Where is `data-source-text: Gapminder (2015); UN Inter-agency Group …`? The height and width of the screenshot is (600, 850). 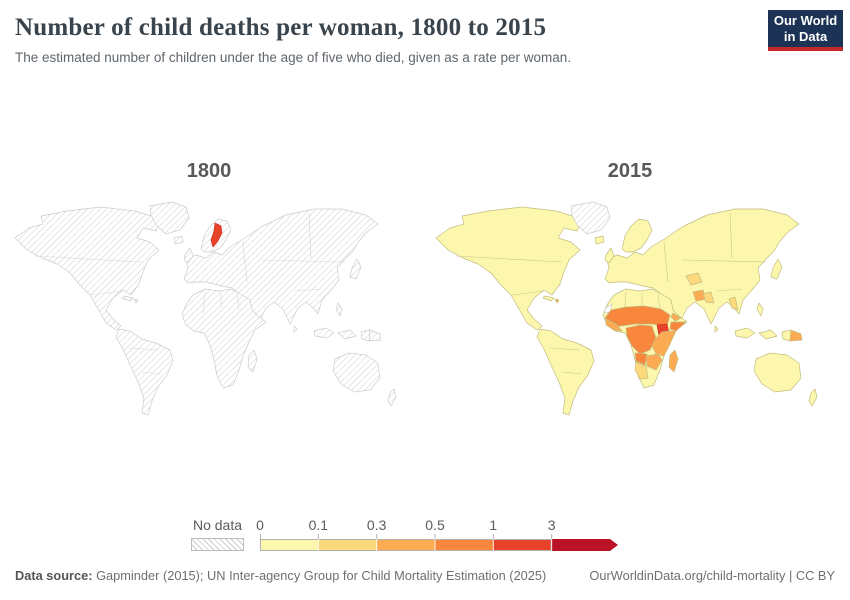 data-source-text: Gapminder (2015); UN Inter-agency Group … is located at coordinates (319, 575).